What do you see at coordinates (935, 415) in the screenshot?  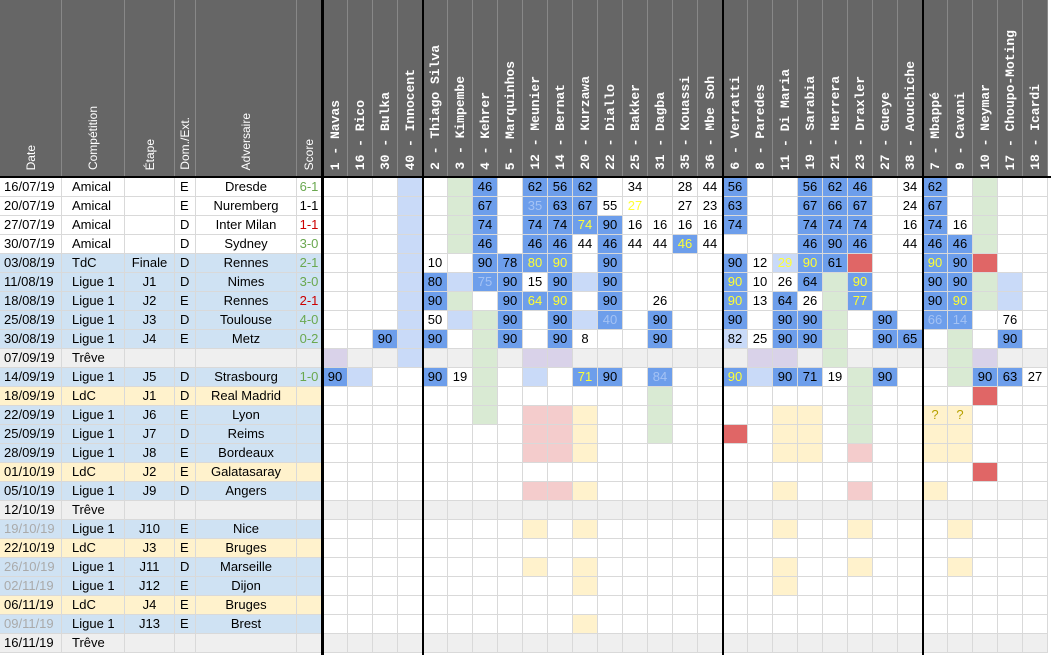 I see `player-cell: ?` at bounding box center [935, 415].